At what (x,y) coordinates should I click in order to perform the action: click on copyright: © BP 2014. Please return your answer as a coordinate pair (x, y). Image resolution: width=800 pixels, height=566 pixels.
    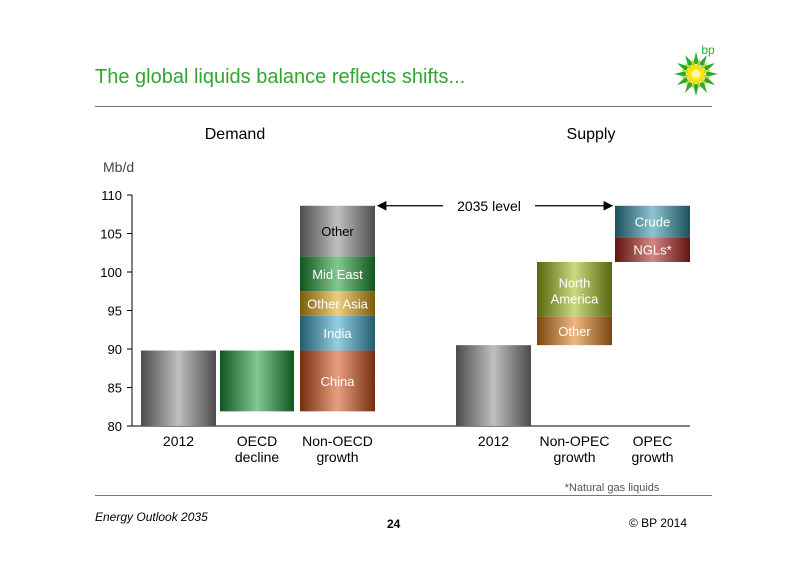
    Looking at the image, I should click on (658, 523).